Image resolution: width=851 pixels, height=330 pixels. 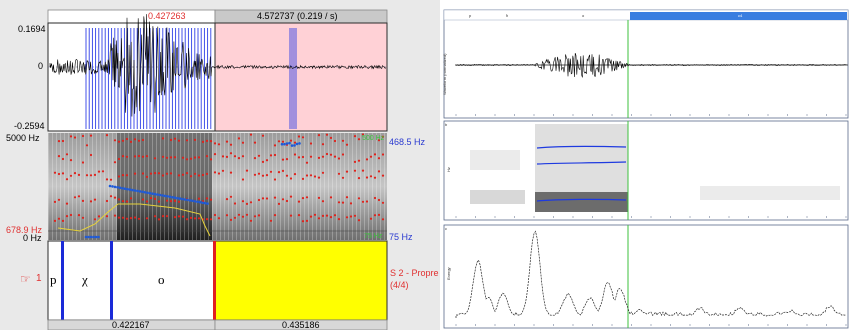 I want to click on boundary-selection-end, so click(x=214, y=280).